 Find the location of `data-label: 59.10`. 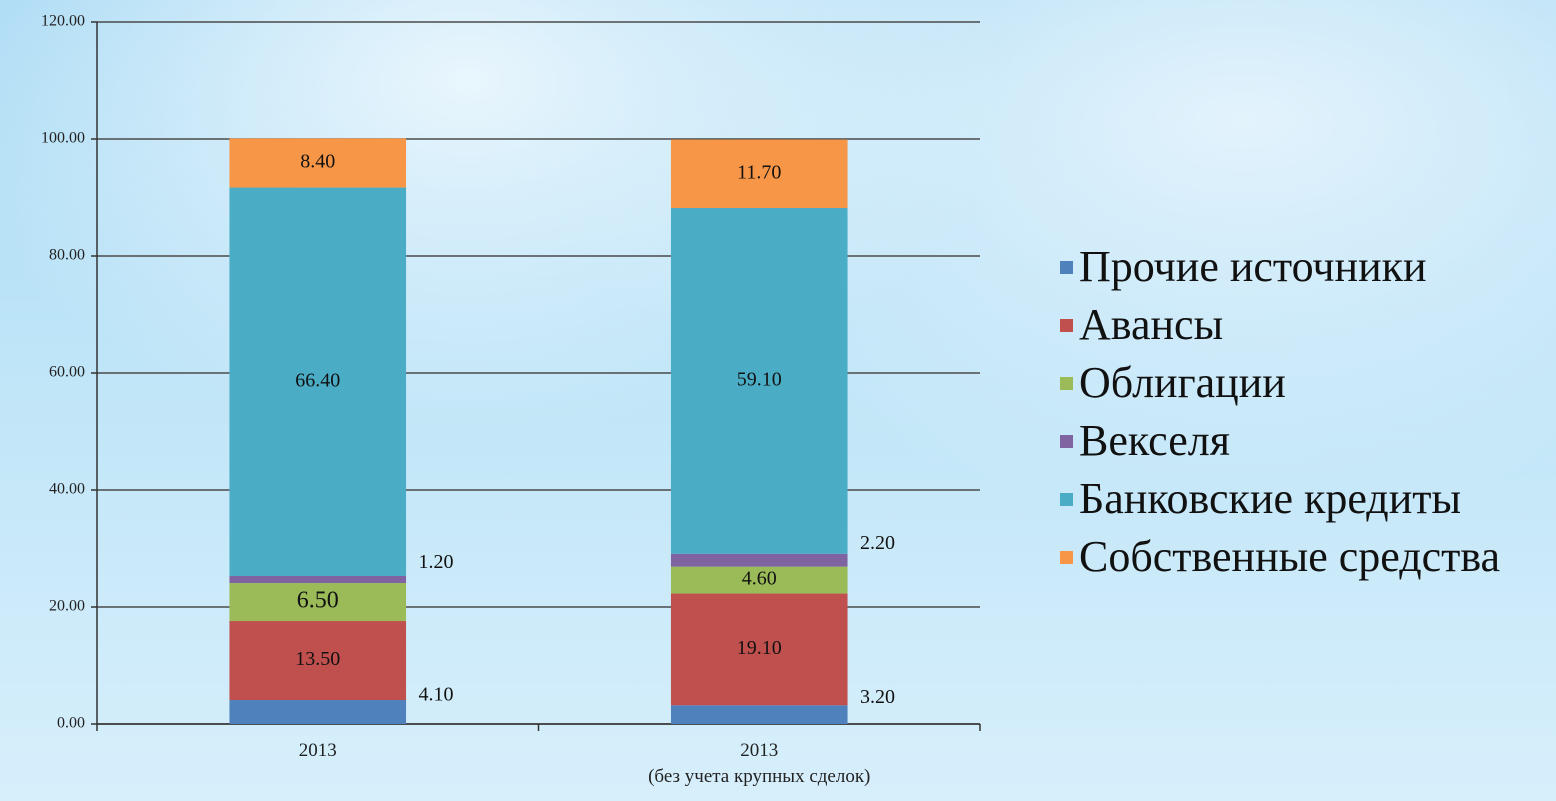

data-label: 59.10 is located at coordinates (759, 379).